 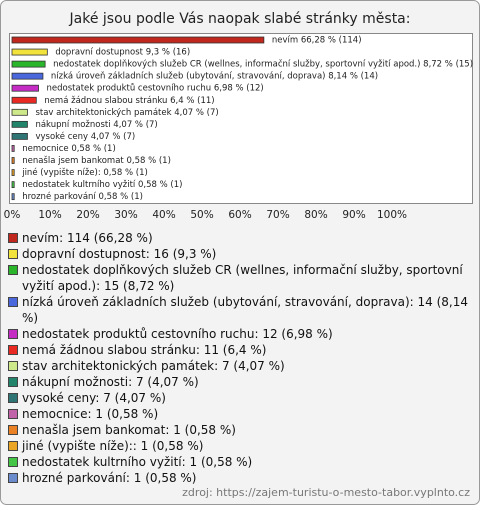 What do you see at coordinates (239, 478) in the screenshot?
I see `legend-item: hrozné parkování: 1 (0,58 %)` at bounding box center [239, 478].